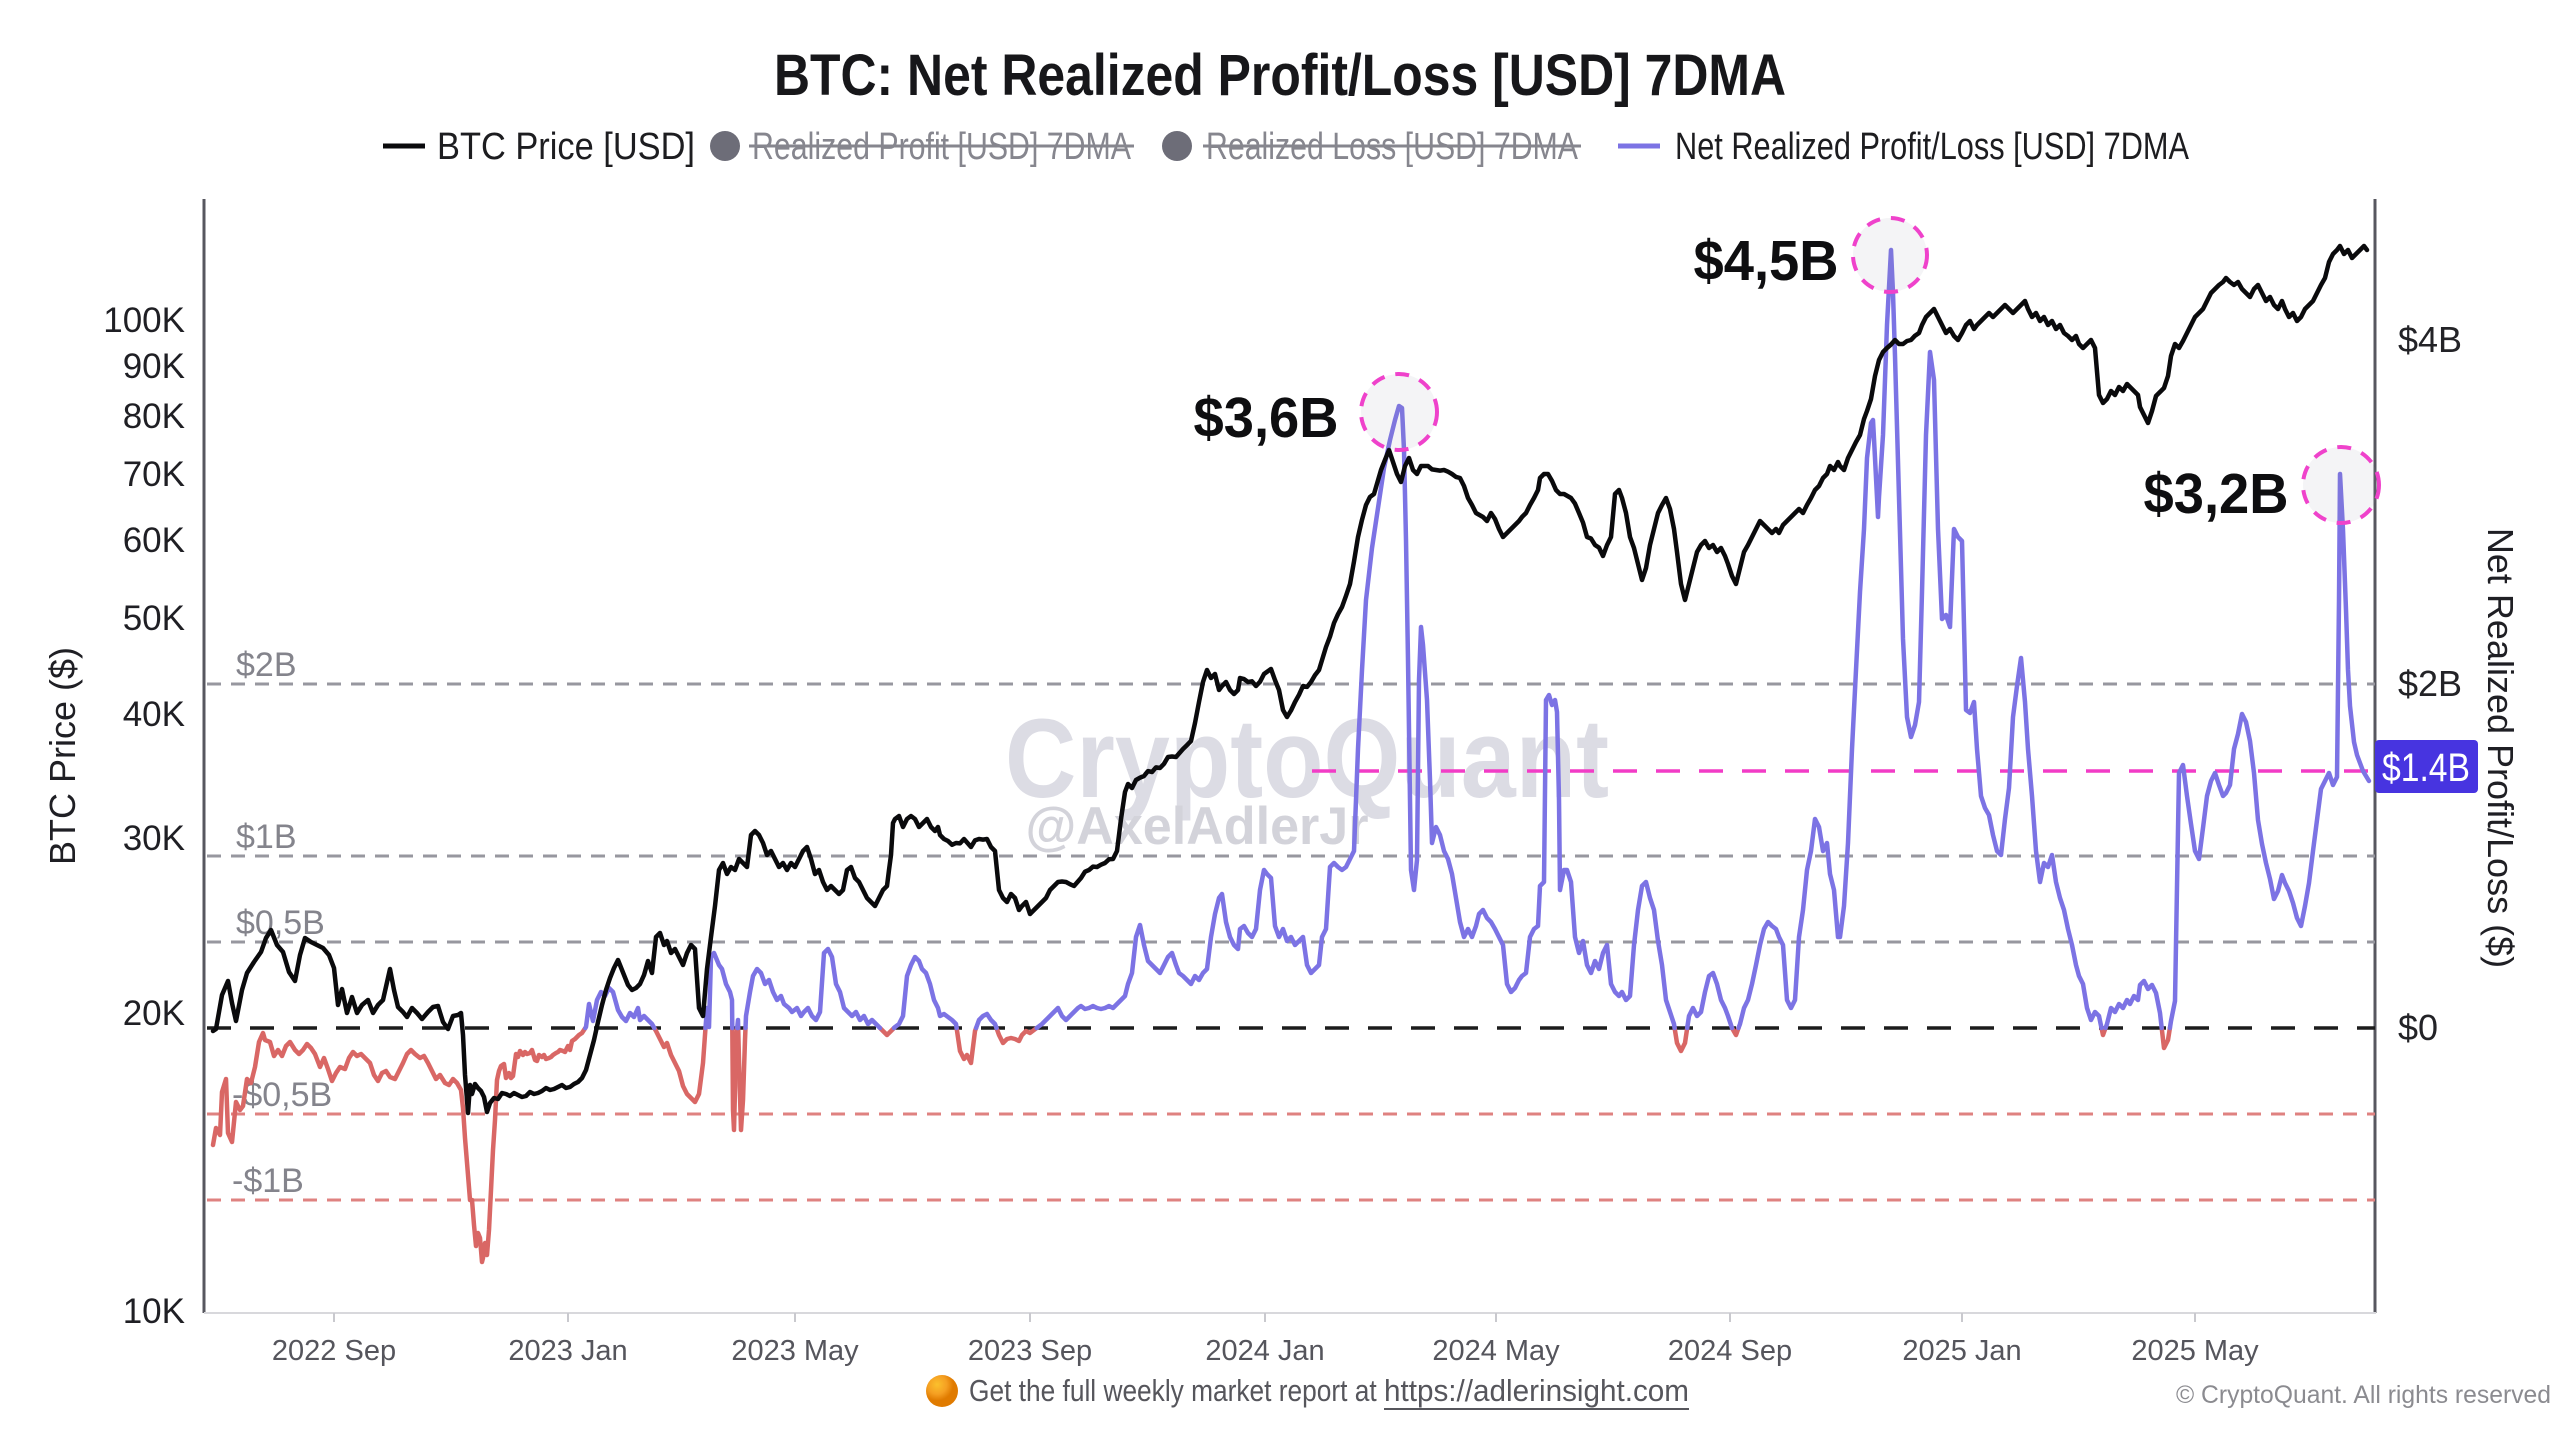  What do you see at coordinates (1766, 261) in the screenshot?
I see `svg-text: $4,5B` at bounding box center [1766, 261].